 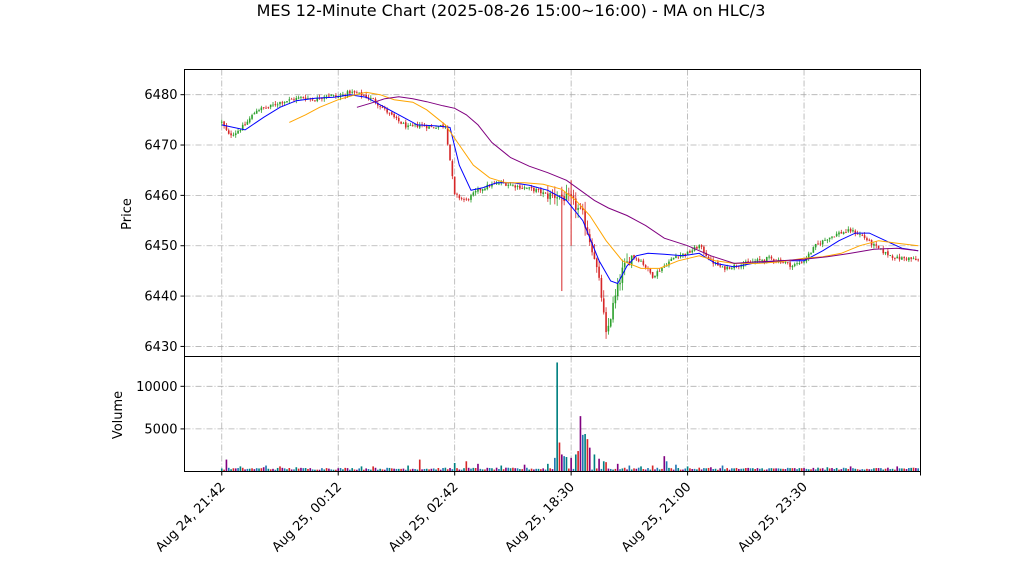 What do you see at coordinates (160, 95) in the screenshot?
I see `price-tick-label: 6480` at bounding box center [160, 95].